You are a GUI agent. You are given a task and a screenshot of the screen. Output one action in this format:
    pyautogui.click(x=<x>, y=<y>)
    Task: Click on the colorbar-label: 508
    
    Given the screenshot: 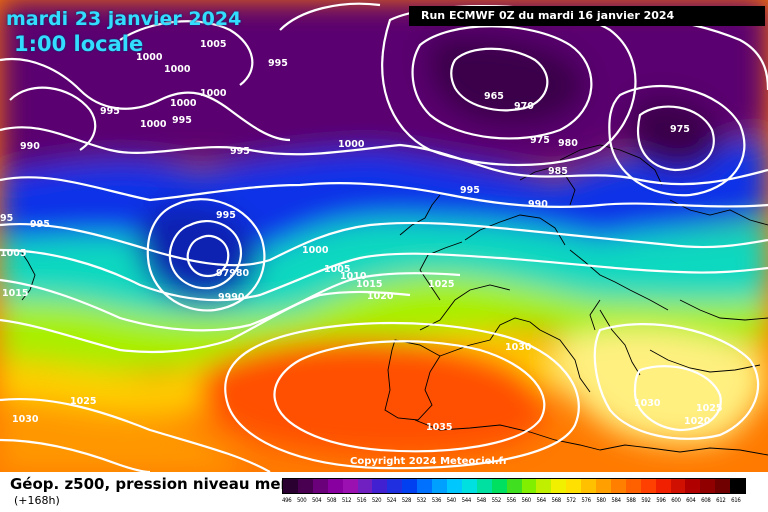 What is the action you would take?
    pyautogui.click(x=331, y=500)
    